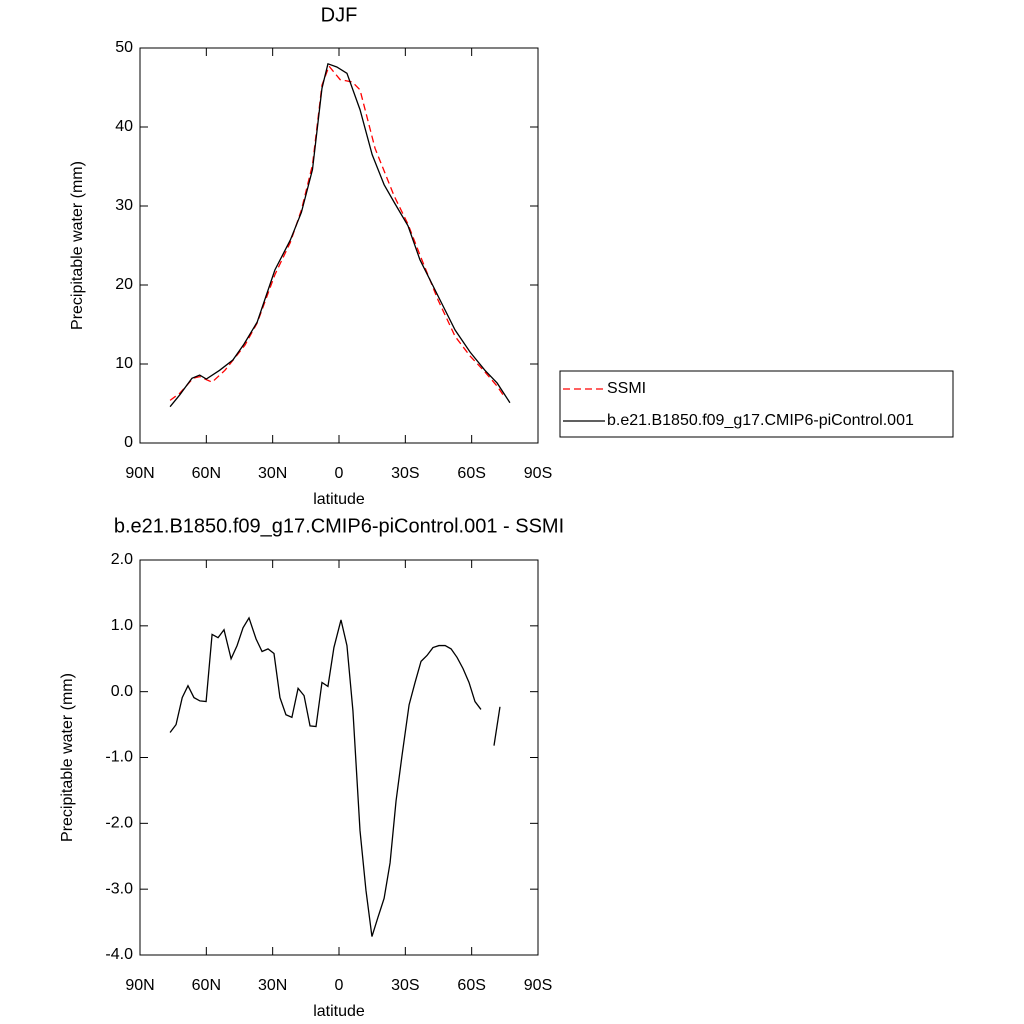 This screenshot has height=1024, width=1024. Describe the element at coordinates (122, 559) in the screenshot. I see `y-tick-label: 2.0` at that location.